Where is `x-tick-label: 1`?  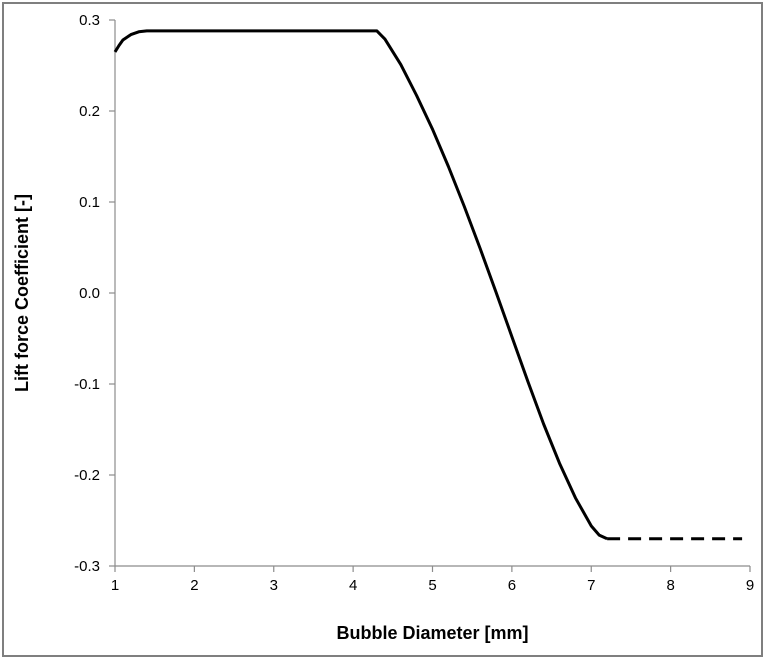
x-tick-label: 1 is located at coordinates (115, 585).